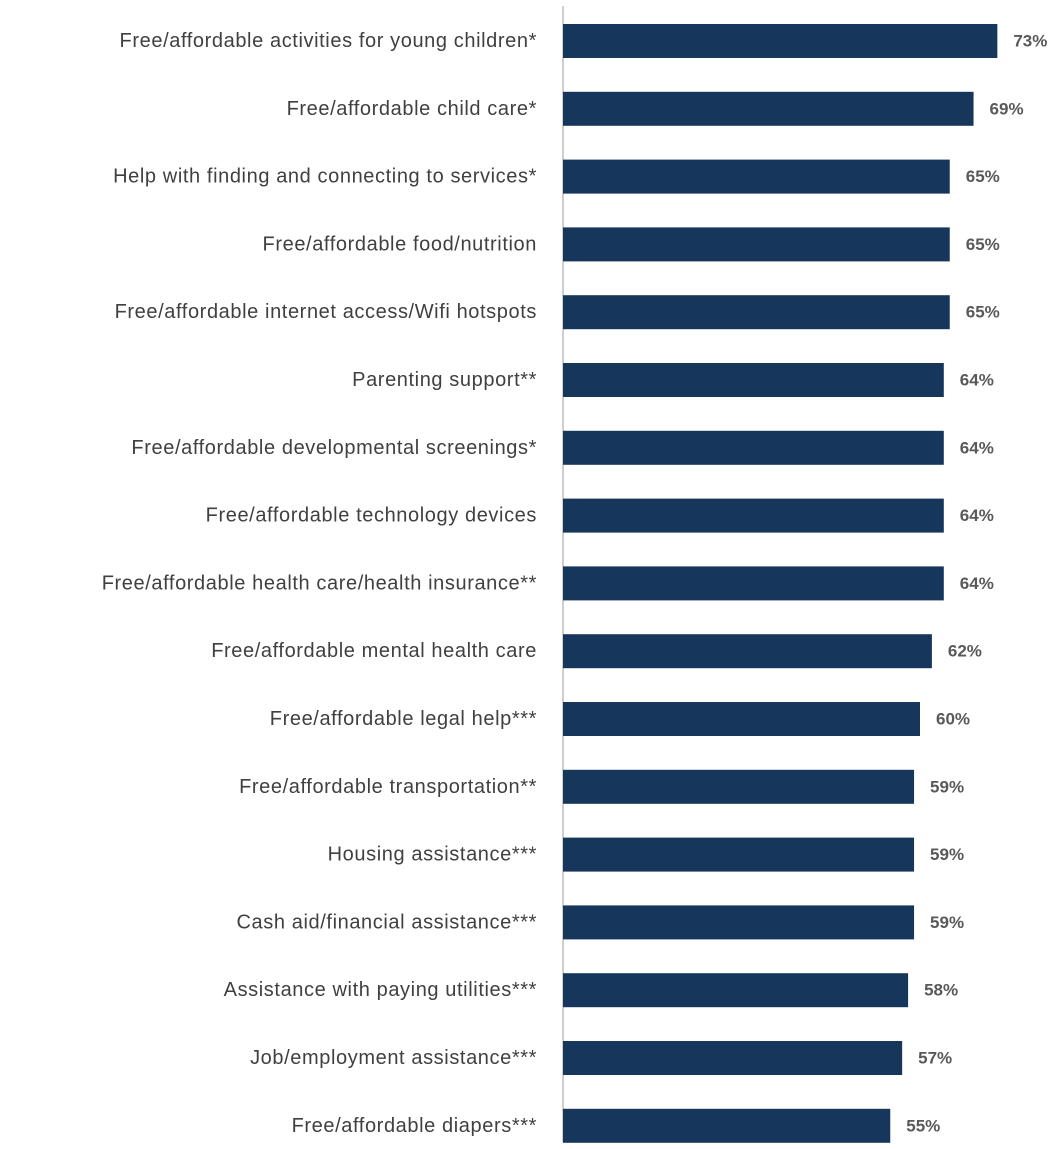 Image resolution: width=1059 pixels, height=1149 pixels. Describe the element at coordinates (400, 244) in the screenshot. I see `category-label: Free/affordable food/nutrition` at that location.